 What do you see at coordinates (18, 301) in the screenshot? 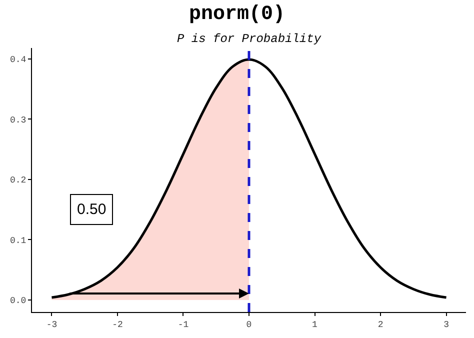
I see `y-tick-label: 0.0` at bounding box center [18, 301].